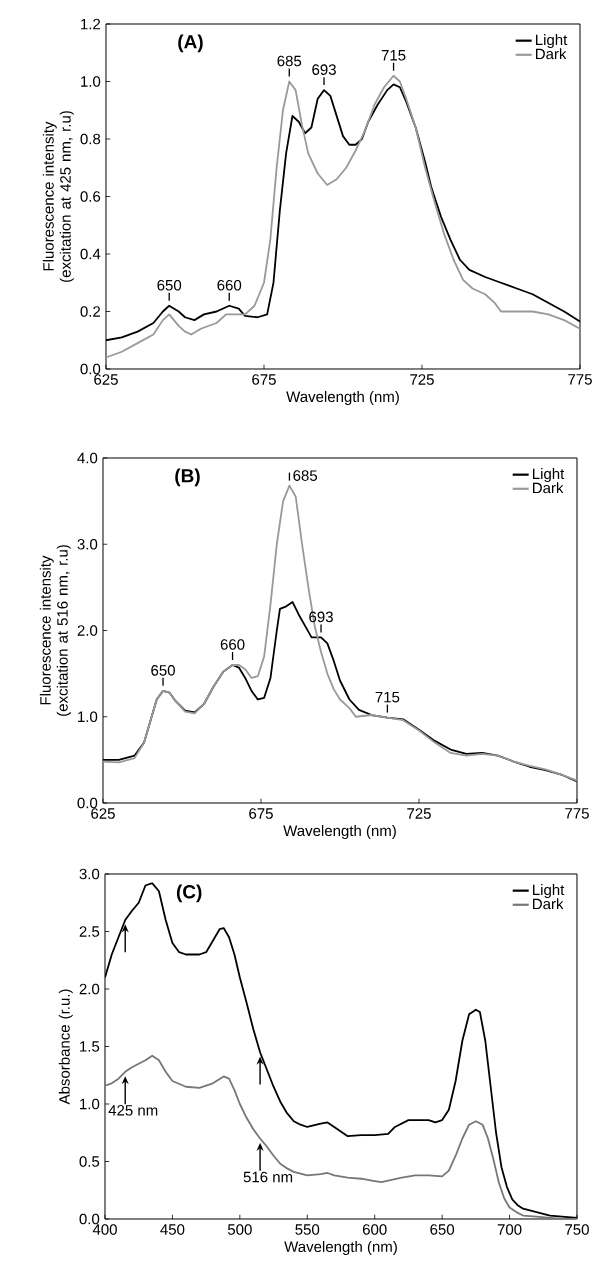 This screenshot has height=1283, width=608. Describe the element at coordinates (307, 1229) in the screenshot. I see `x-tick-label: 550` at that location.